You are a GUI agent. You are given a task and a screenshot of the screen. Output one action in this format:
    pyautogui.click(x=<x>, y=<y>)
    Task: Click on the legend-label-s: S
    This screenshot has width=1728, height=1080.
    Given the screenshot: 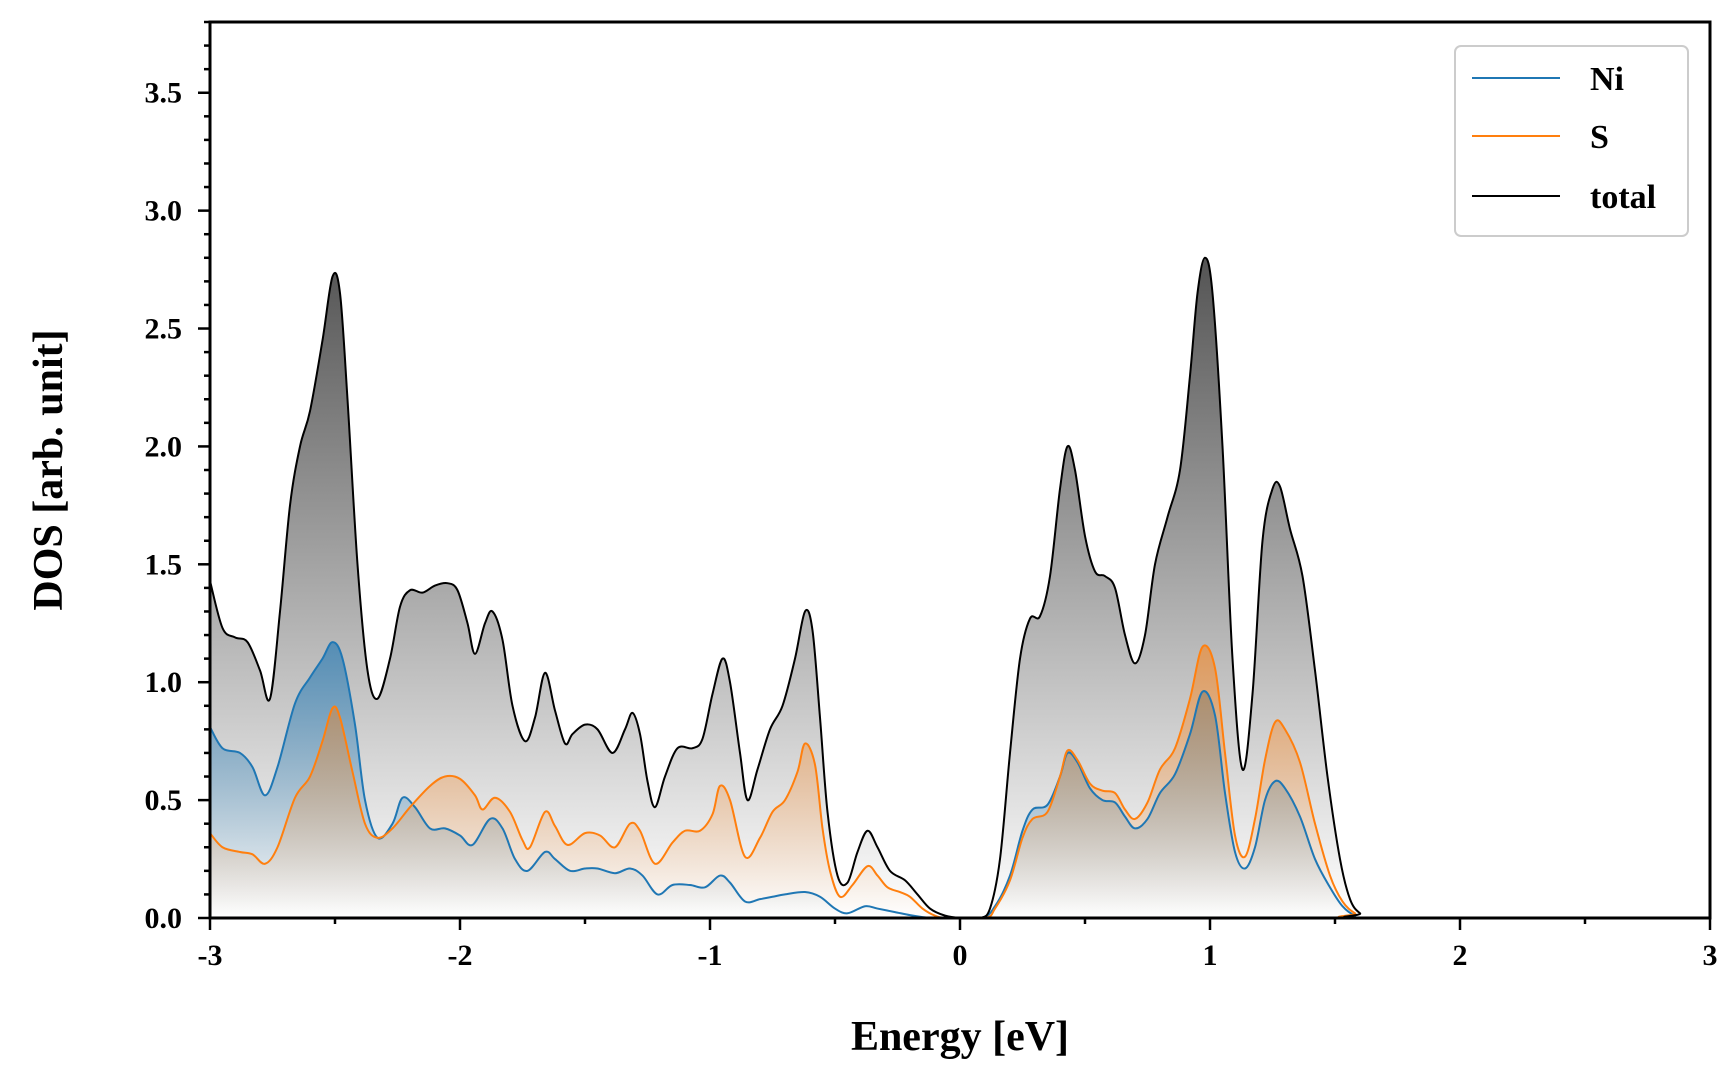 What is the action you would take?
    pyautogui.click(x=1599, y=137)
    